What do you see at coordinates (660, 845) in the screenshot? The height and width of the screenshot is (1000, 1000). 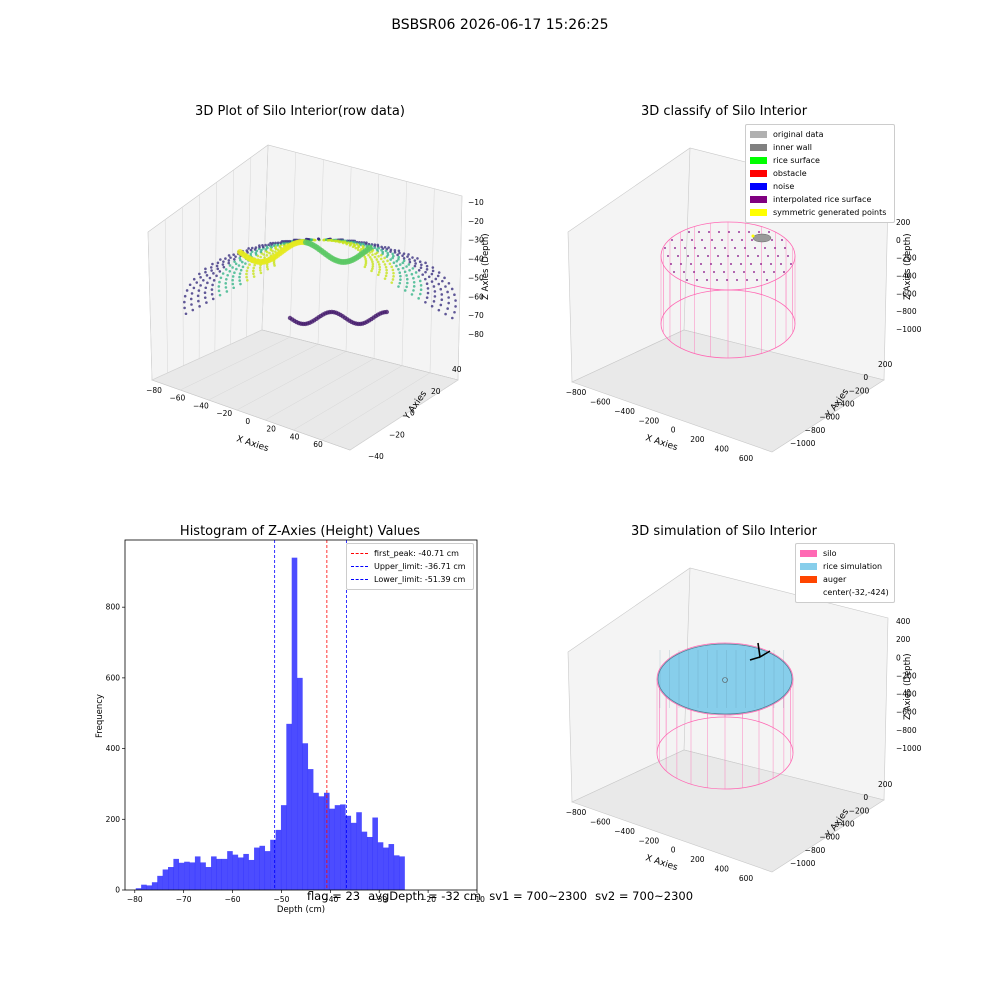 I see `simulation-x-ticks: −800−600−400 −200 0 200 400 600` at bounding box center [660, 845].